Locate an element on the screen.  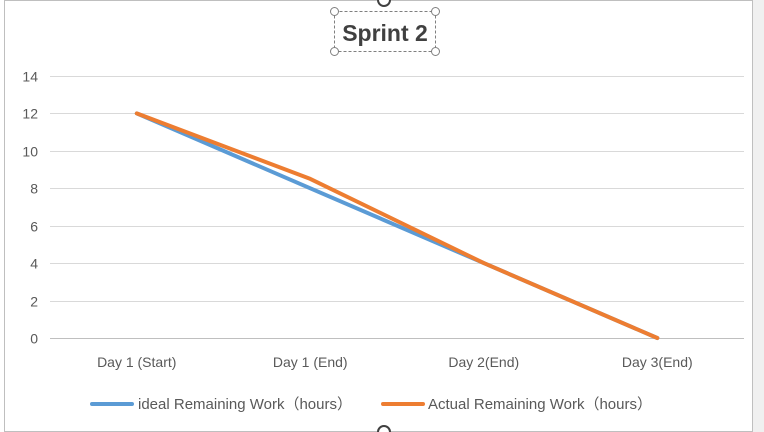
y-axis-tick-labels: 0 2 4 6 8 10 12 14 is located at coordinates (30, 208).